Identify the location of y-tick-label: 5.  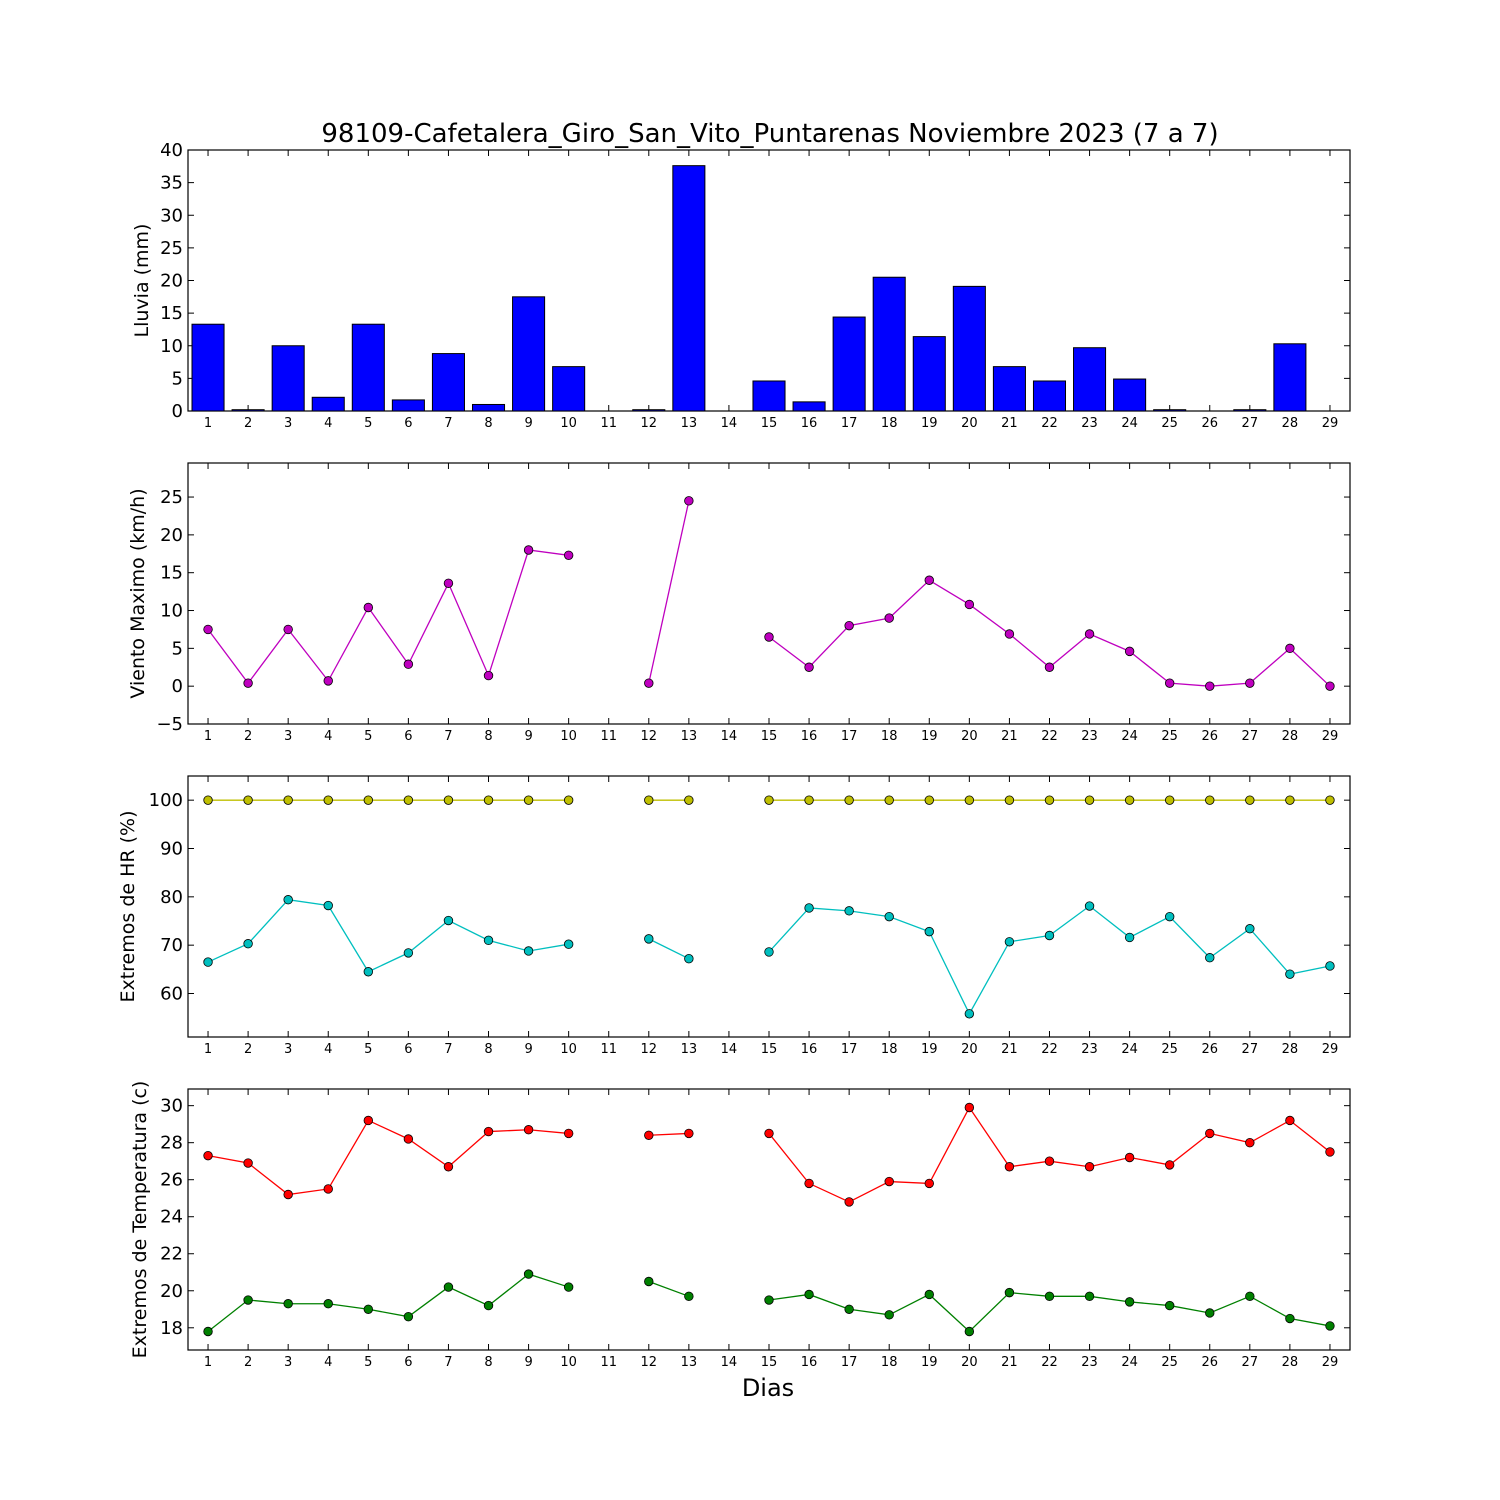
(177, 378).